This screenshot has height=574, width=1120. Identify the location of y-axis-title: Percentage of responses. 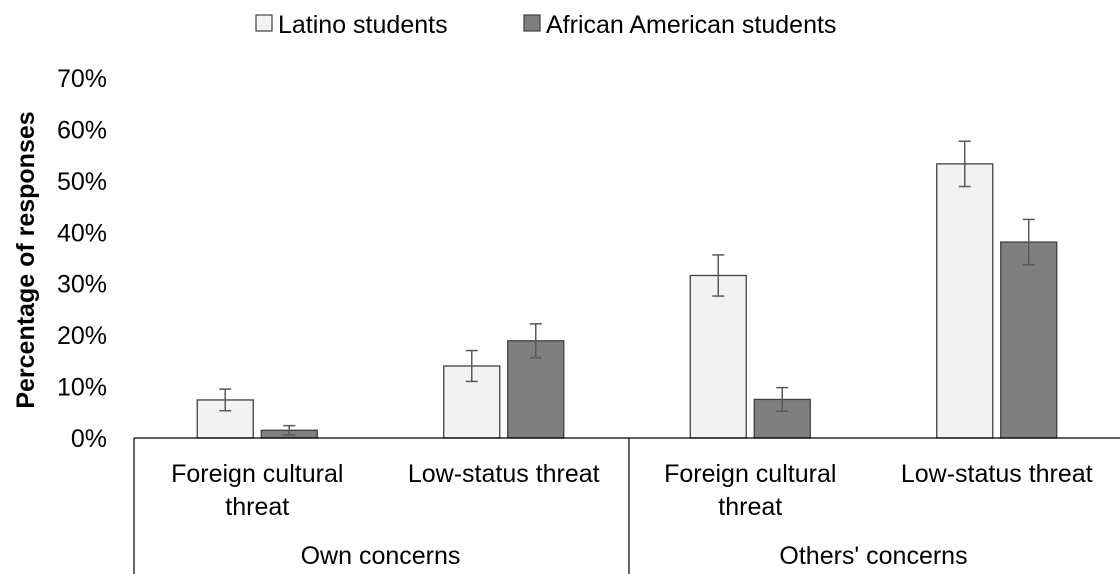
(26, 259).